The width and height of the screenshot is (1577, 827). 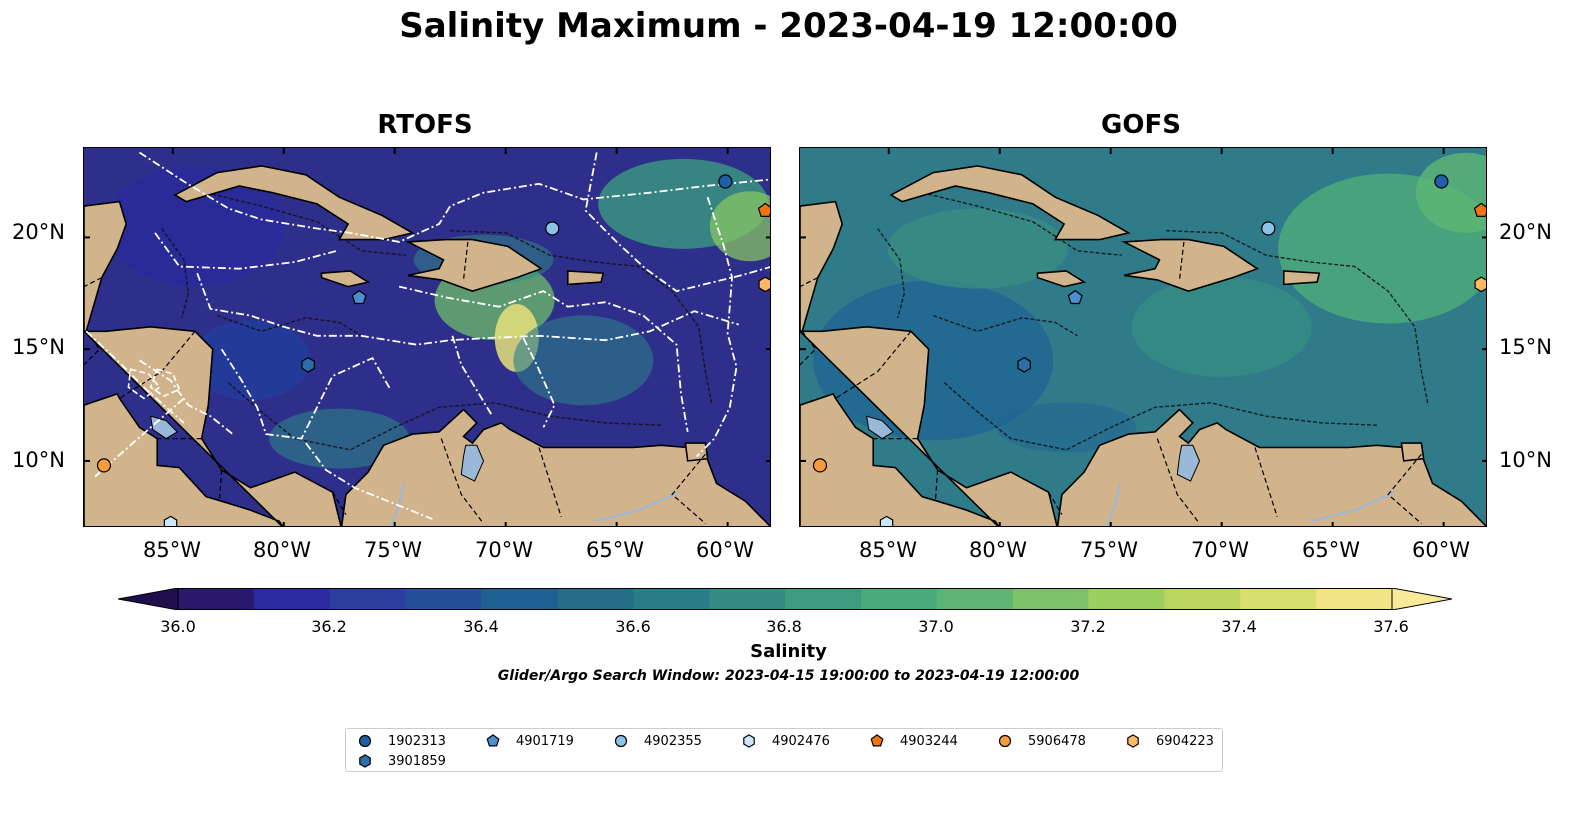 What do you see at coordinates (329, 626) in the screenshot?
I see `colorbar-tick-label: 36.2` at bounding box center [329, 626].